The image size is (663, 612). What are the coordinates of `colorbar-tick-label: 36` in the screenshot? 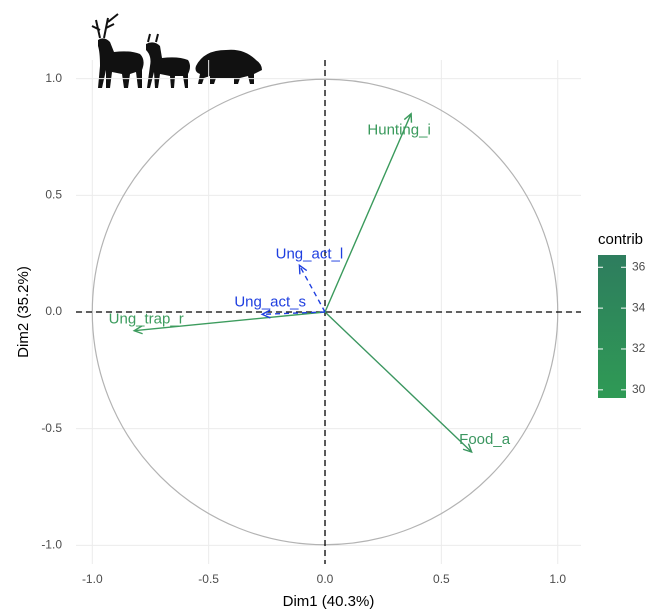 It's located at (639, 266).